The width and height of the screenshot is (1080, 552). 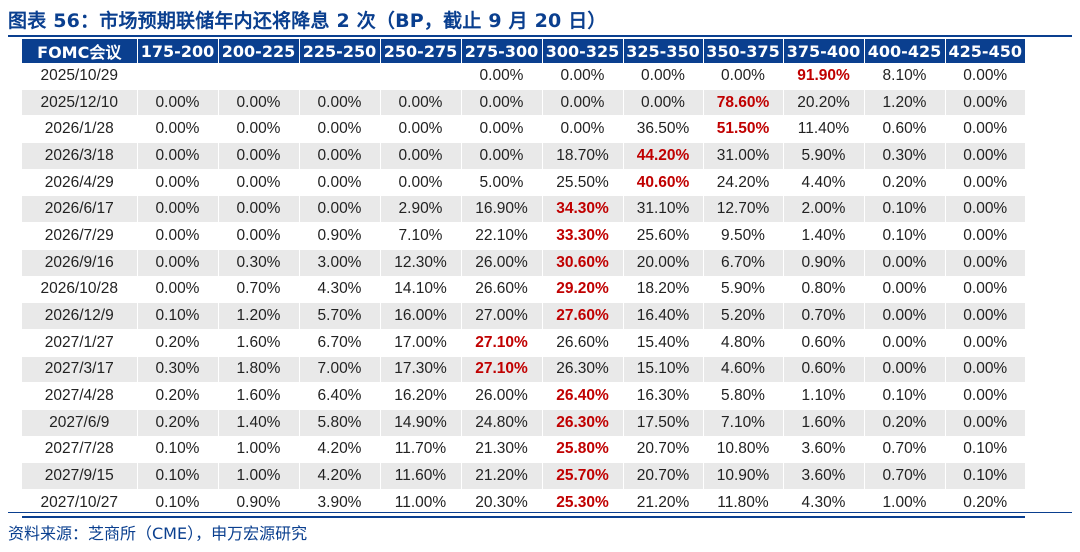 What do you see at coordinates (80, 290) in the screenshot?
I see `meeting-date-cell: 2026/10/28` at bounding box center [80, 290].